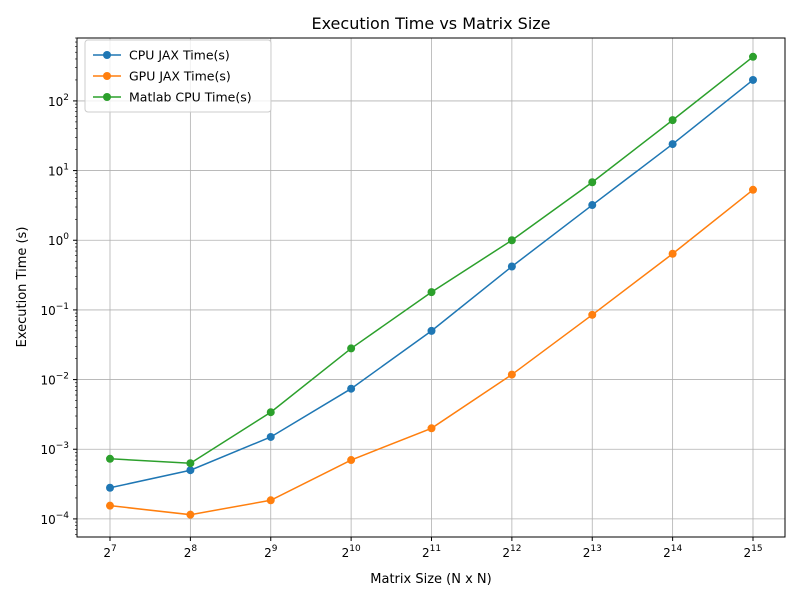 The width and height of the screenshot is (800, 600). I want to click on x-axis-label: Matrix Size (N x N), so click(430, 579).